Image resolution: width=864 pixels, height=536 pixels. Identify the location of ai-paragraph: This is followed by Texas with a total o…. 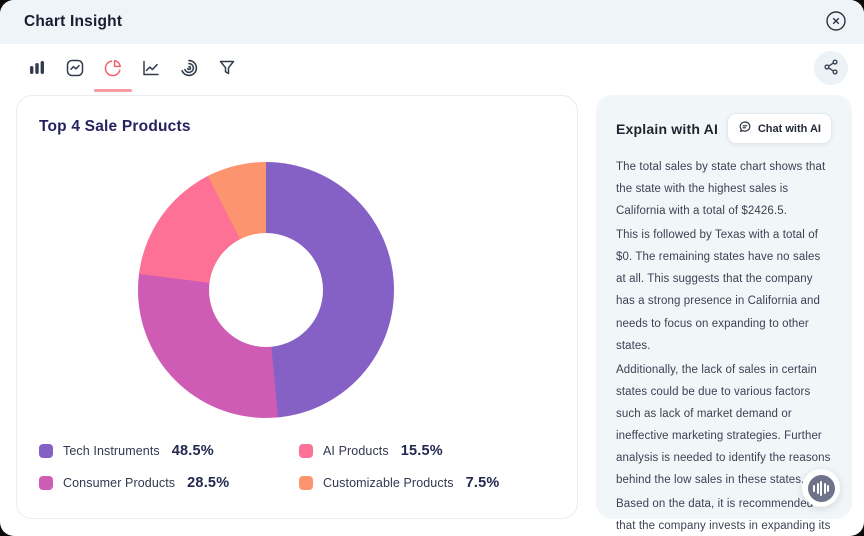
(718, 290).